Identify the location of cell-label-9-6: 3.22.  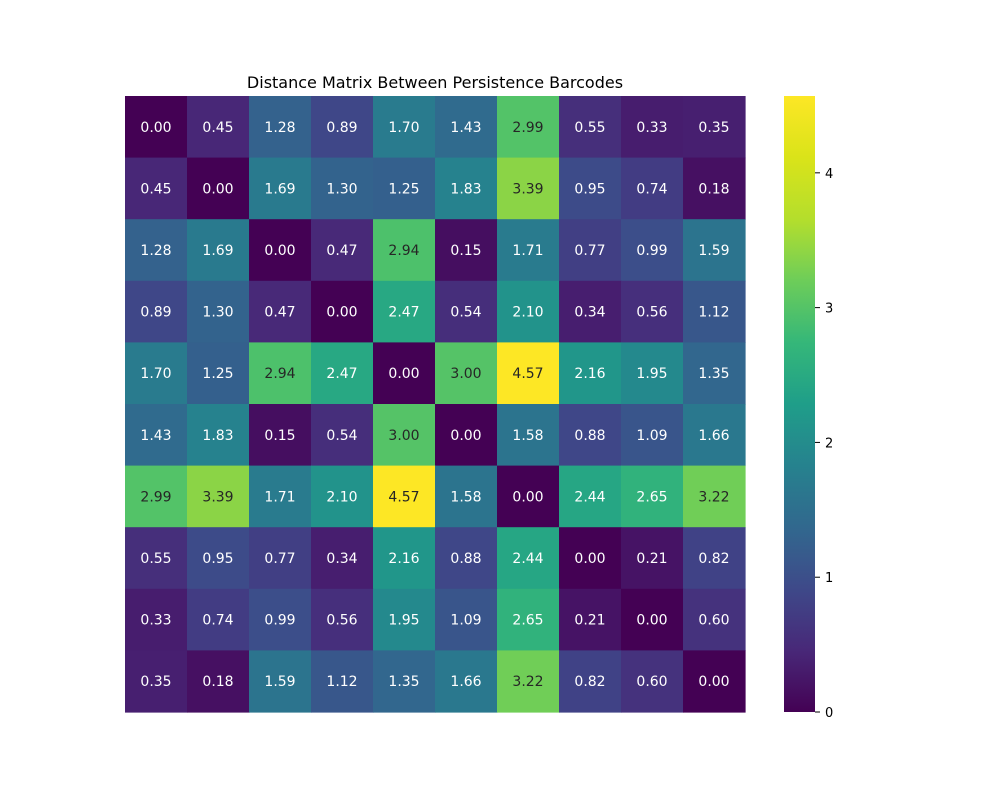
(527, 682).